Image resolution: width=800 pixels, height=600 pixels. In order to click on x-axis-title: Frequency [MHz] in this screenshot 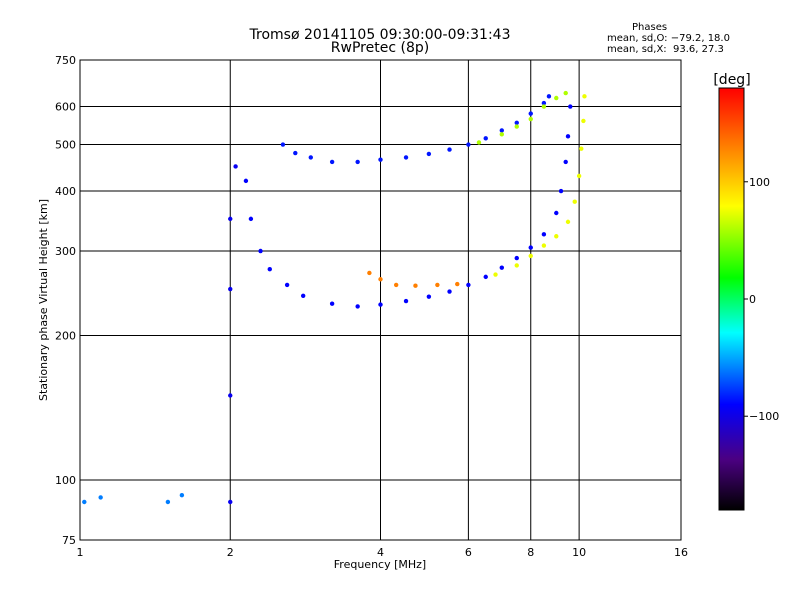, I will do `click(380, 564)`.